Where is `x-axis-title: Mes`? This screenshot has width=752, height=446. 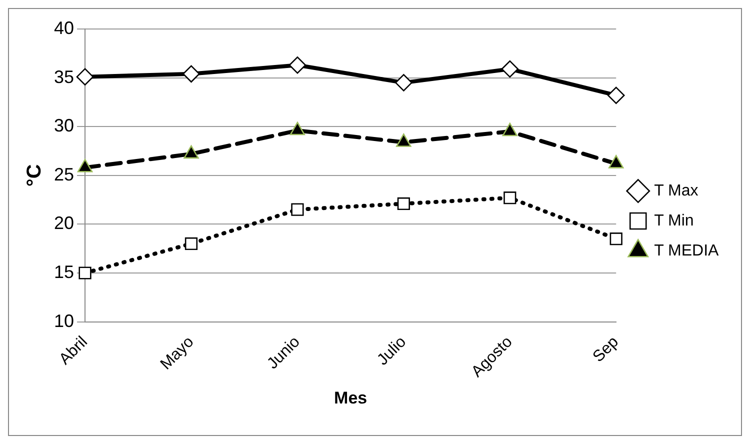 x-axis-title: Mes is located at coordinates (351, 398).